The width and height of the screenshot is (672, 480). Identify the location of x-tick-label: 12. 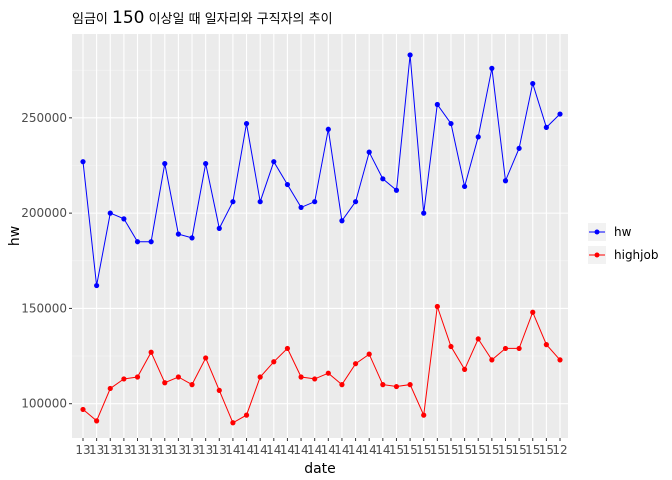
(559, 450).